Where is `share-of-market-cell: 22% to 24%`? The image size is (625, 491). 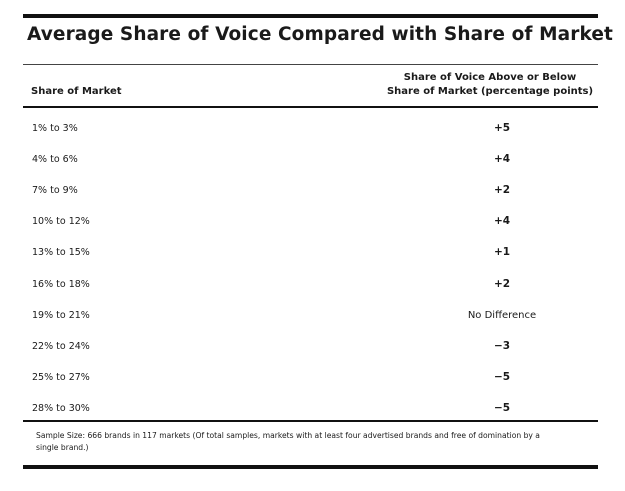 share-of-market-cell: 22% to 24% is located at coordinates (61, 346).